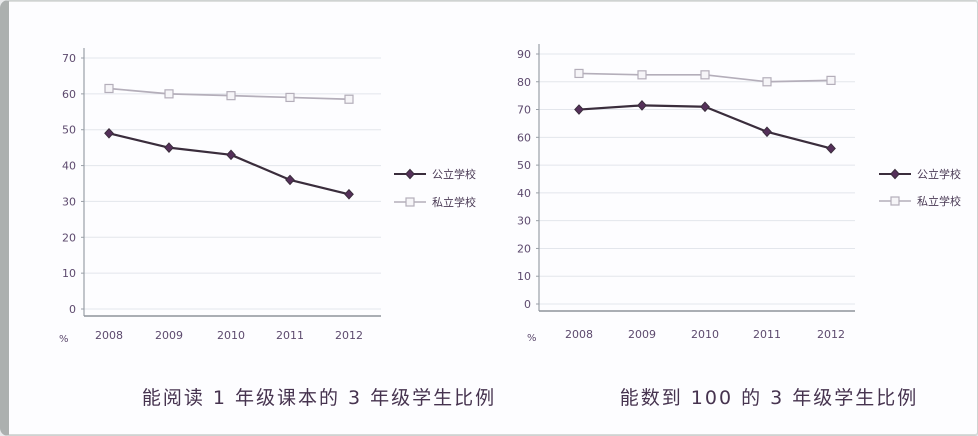 The height and width of the screenshot is (436, 978). What do you see at coordinates (769, 398) in the screenshot?
I see `chart-caption-counting: 能数到 100 的 3 年级学生比例` at bounding box center [769, 398].